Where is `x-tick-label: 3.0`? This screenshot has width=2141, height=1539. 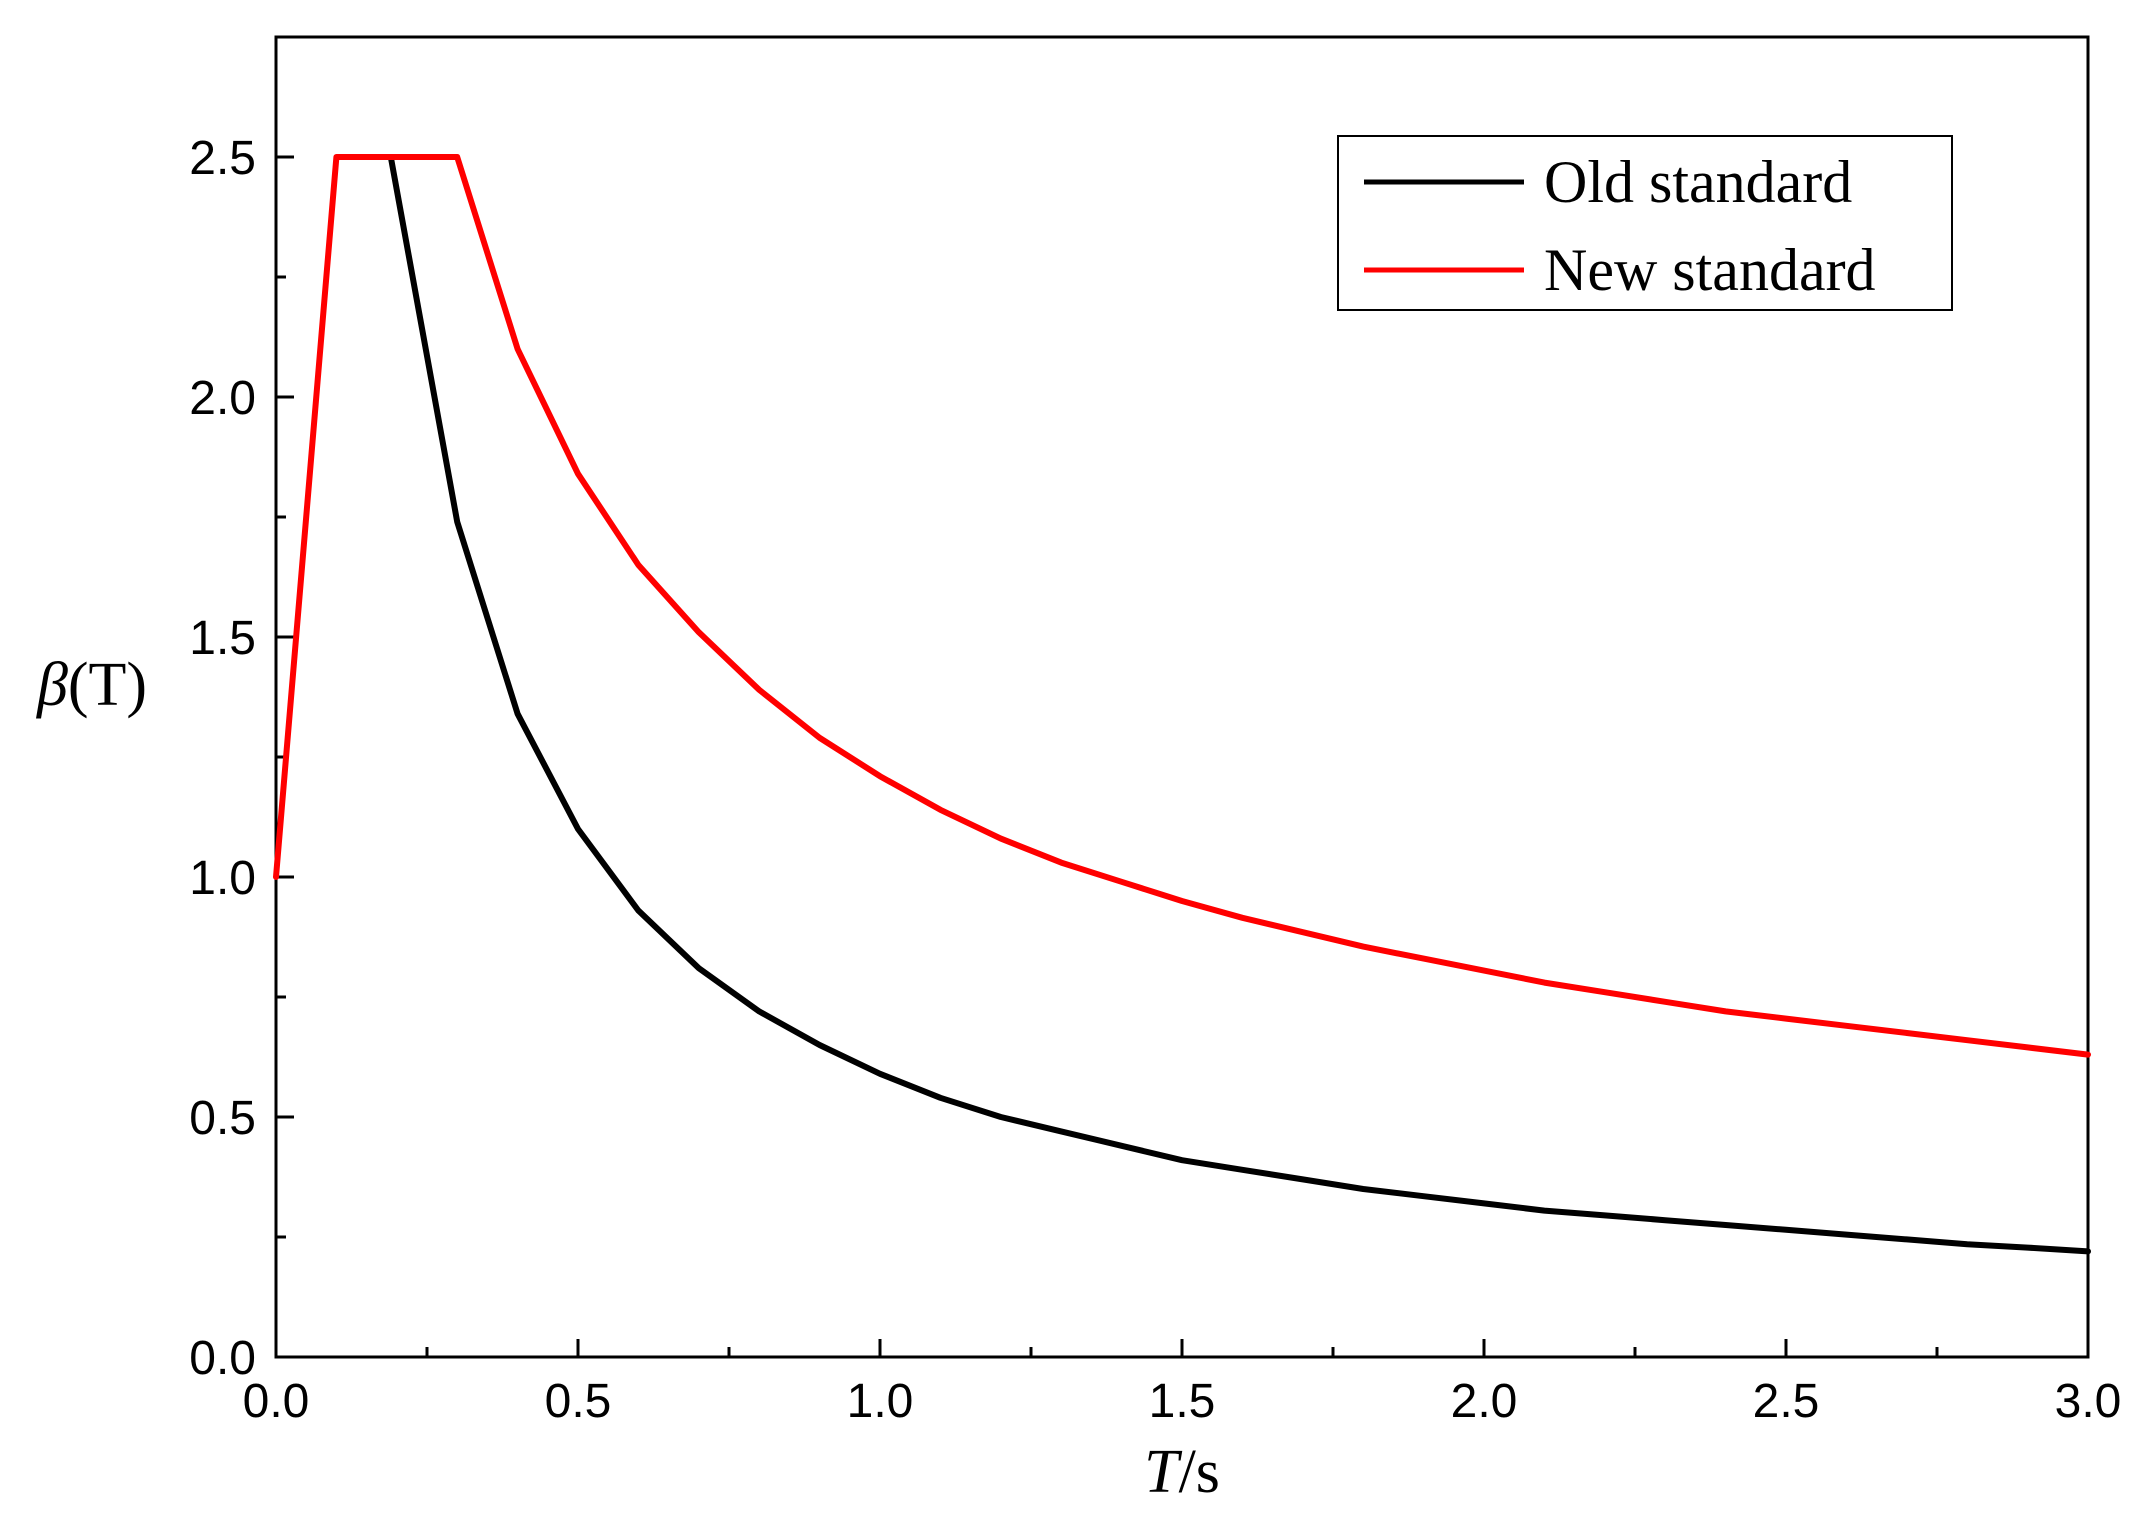 x-tick-label: 3.0 is located at coordinates (2088, 1401).